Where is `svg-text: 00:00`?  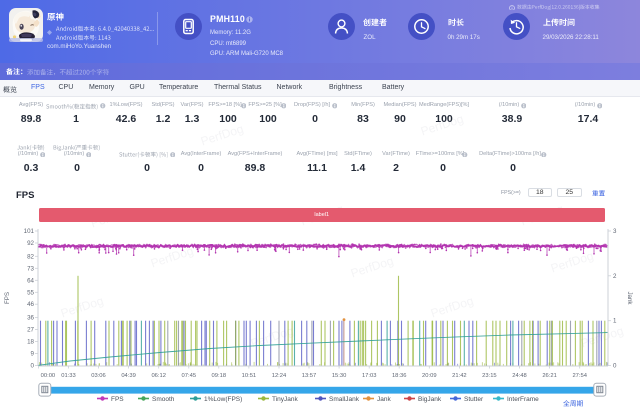 svg-text: 00:00 is located at coordinates (48, 376).